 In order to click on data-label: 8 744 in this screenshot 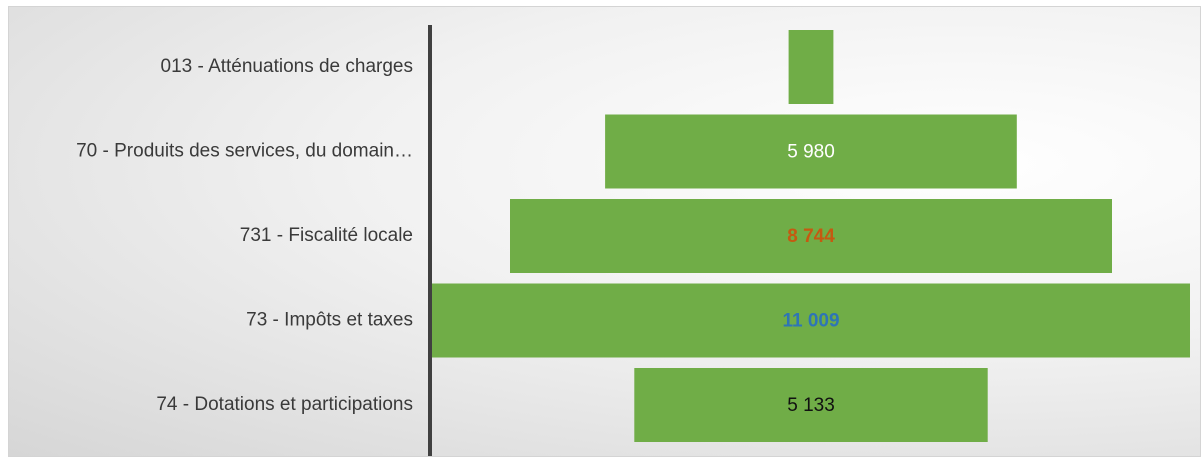, I will do `click(811, 236)`.